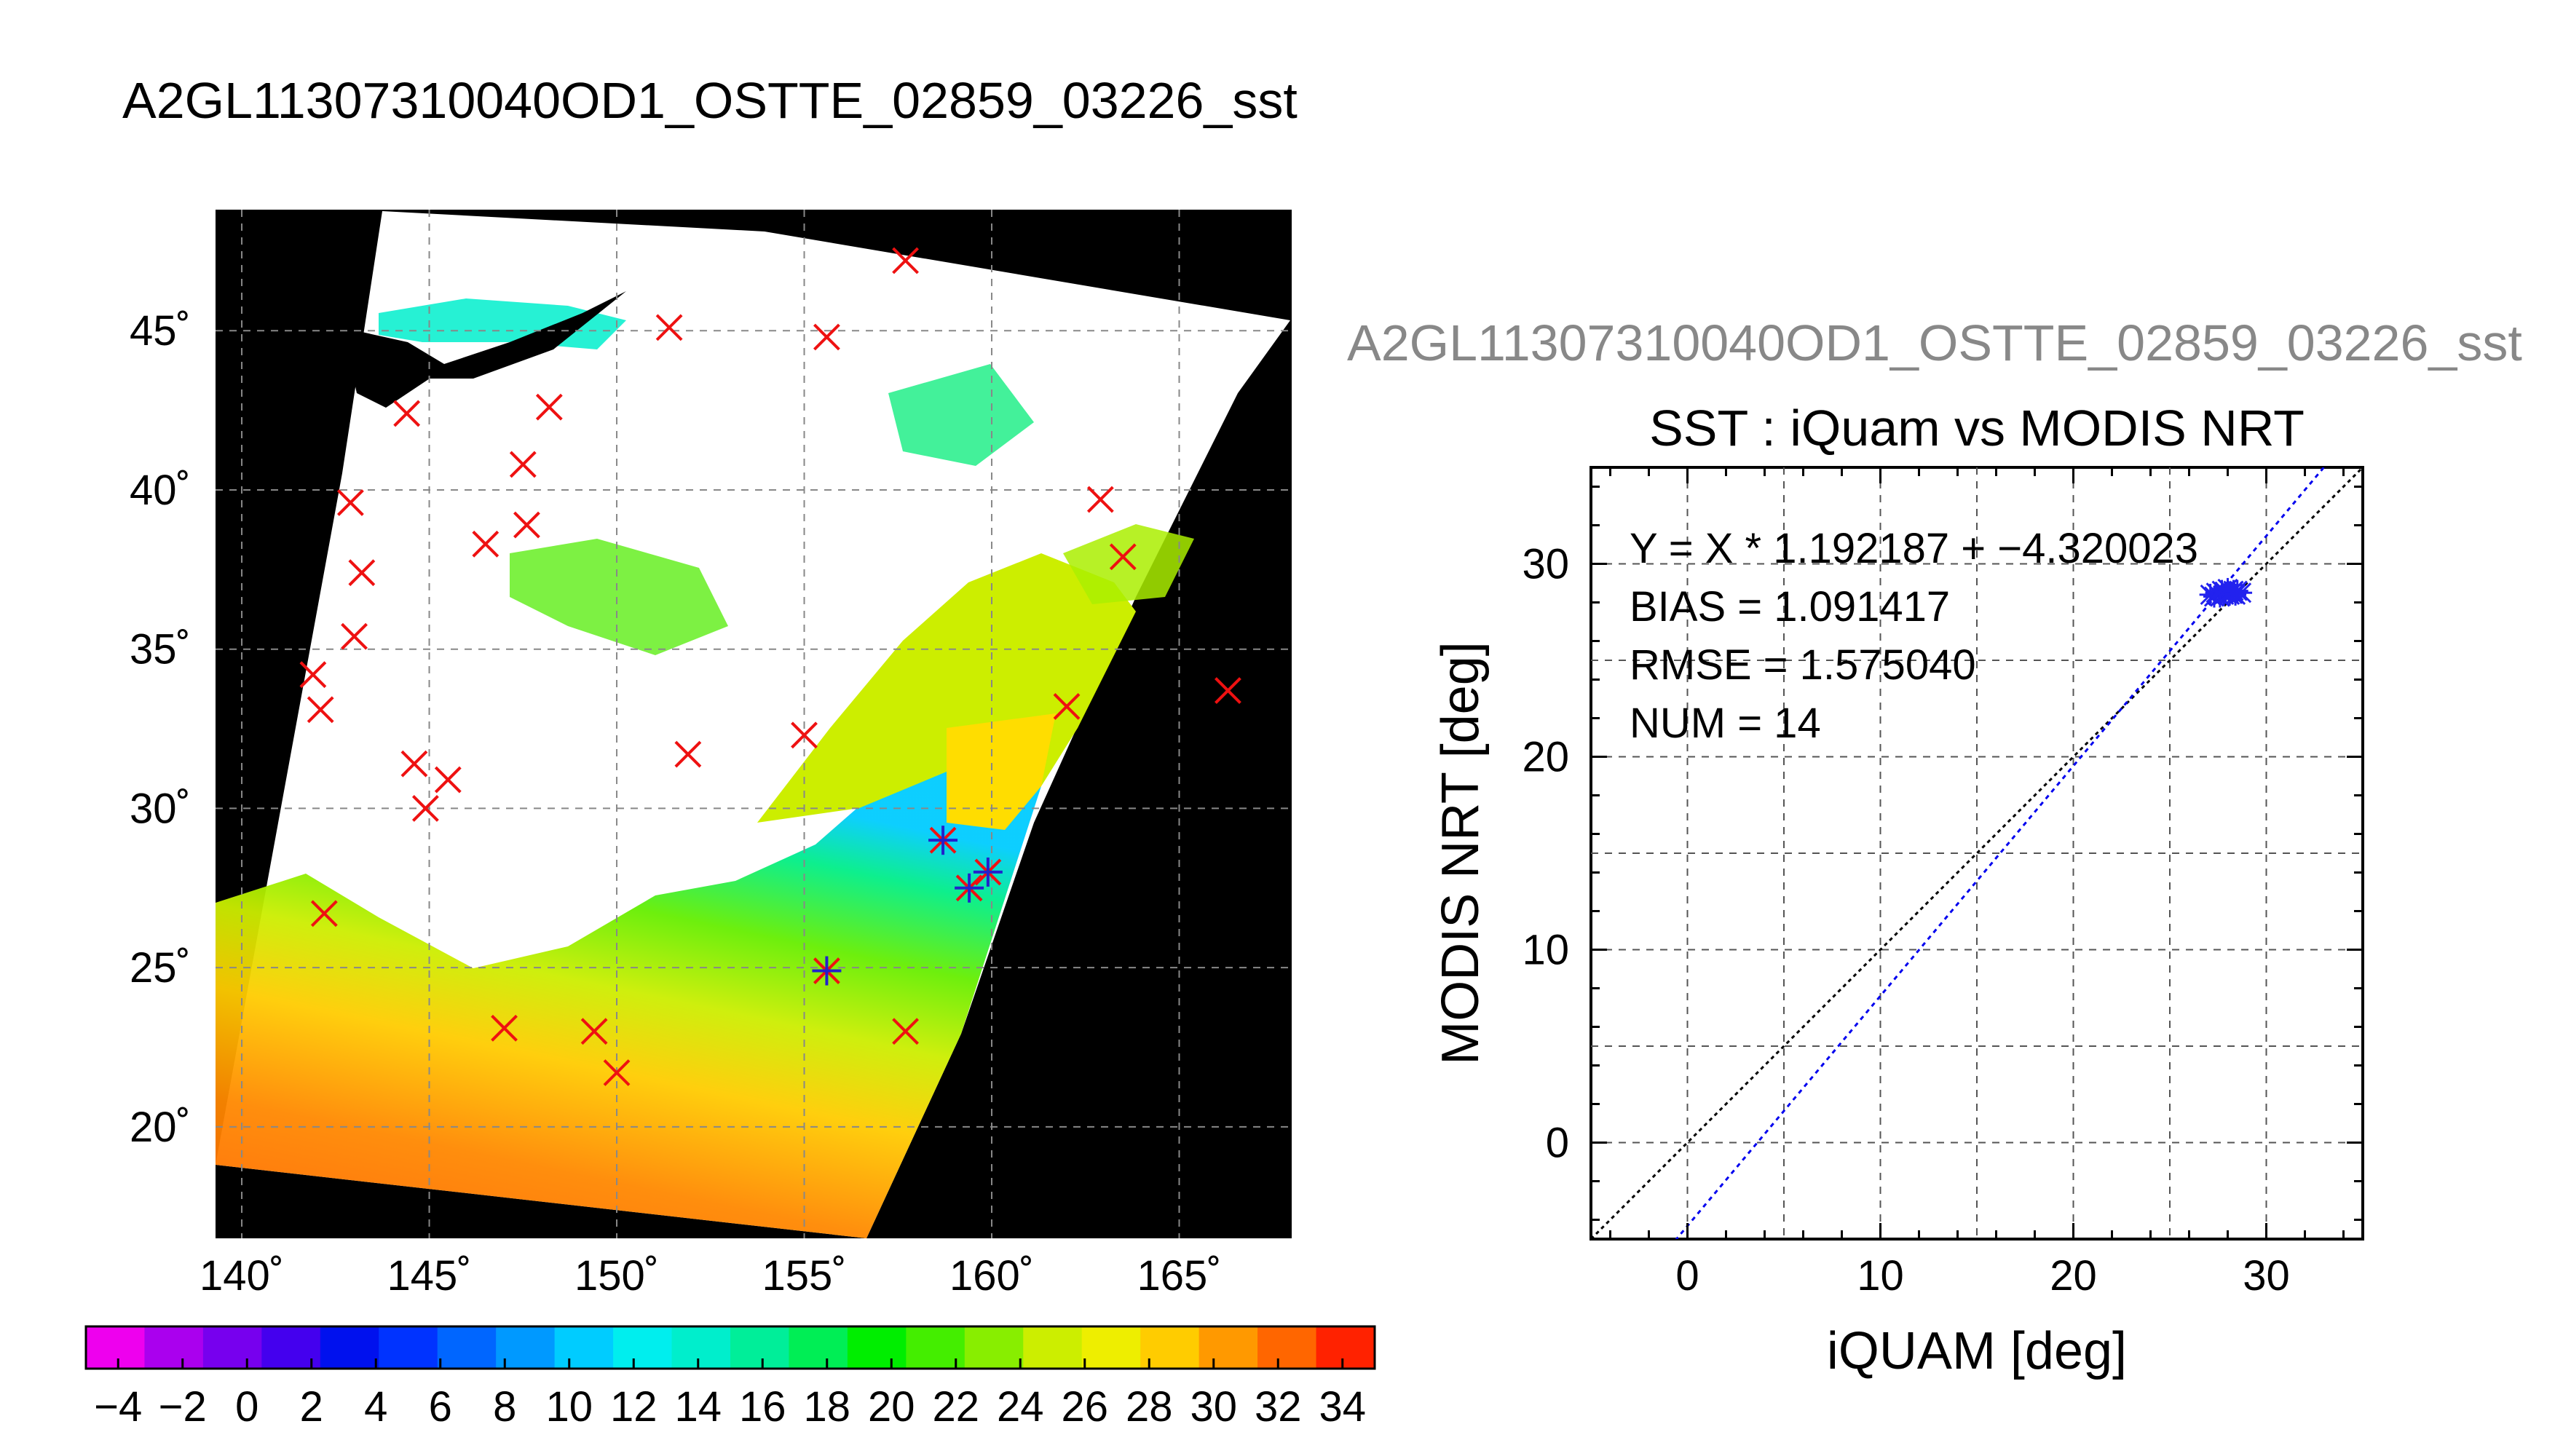 The width and height of the screenshot is (2555, 1456). I want to click on map-lon-tick-label: 155˚, so click(804, 1275).